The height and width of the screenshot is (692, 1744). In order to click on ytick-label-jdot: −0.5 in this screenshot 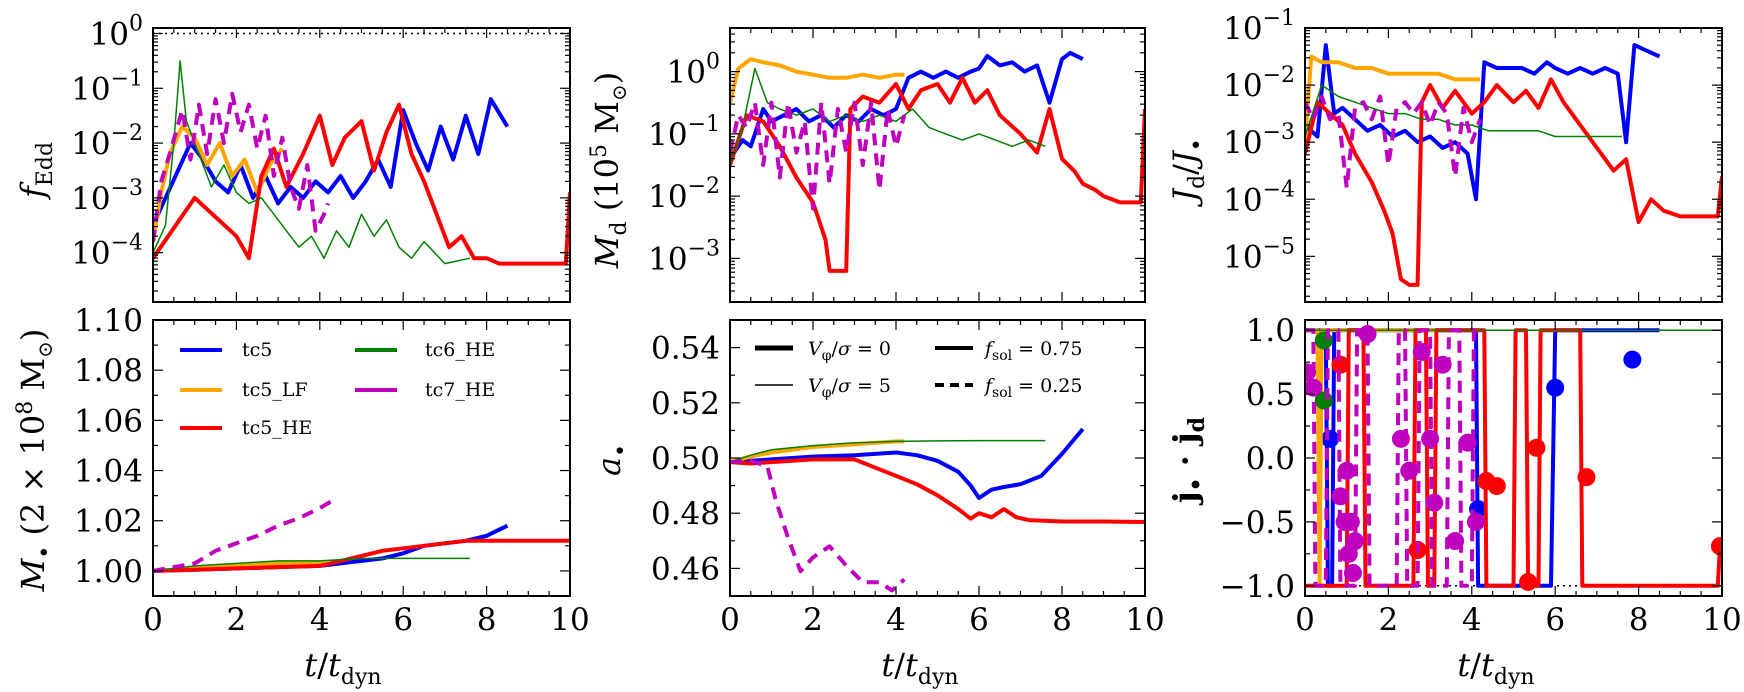, I will do `click(1257, 523)`.